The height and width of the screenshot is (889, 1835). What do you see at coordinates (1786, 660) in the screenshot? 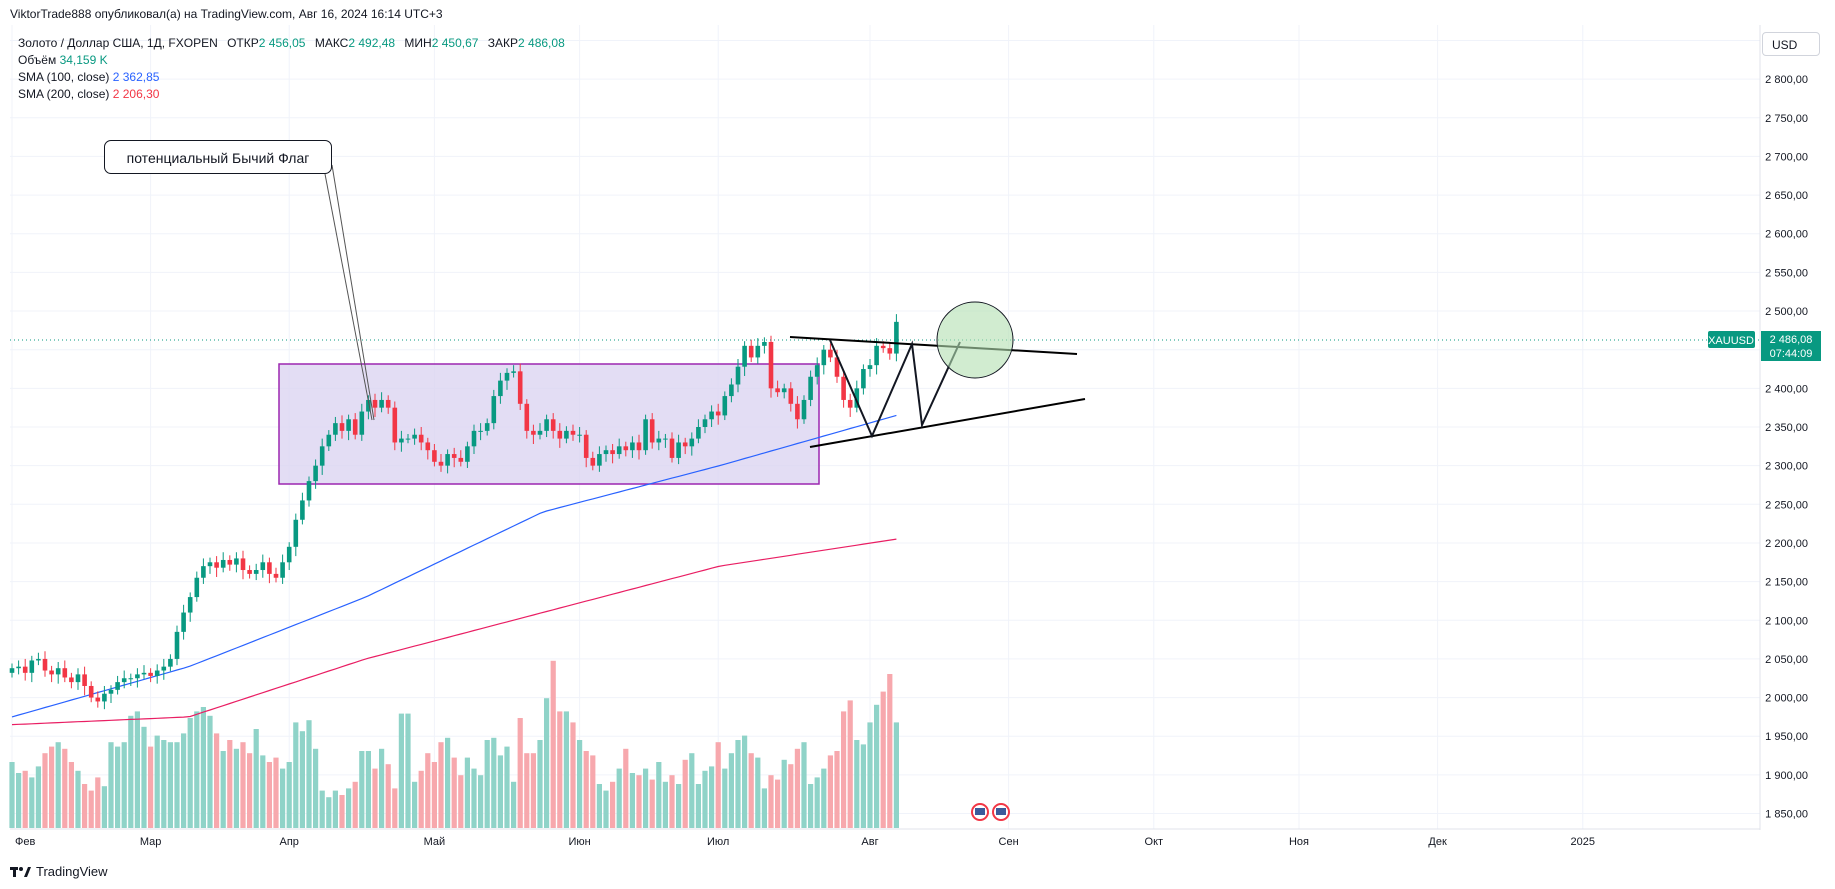
I see `price-tick-label: 2 050,00` at bounding box center [1786, 660].